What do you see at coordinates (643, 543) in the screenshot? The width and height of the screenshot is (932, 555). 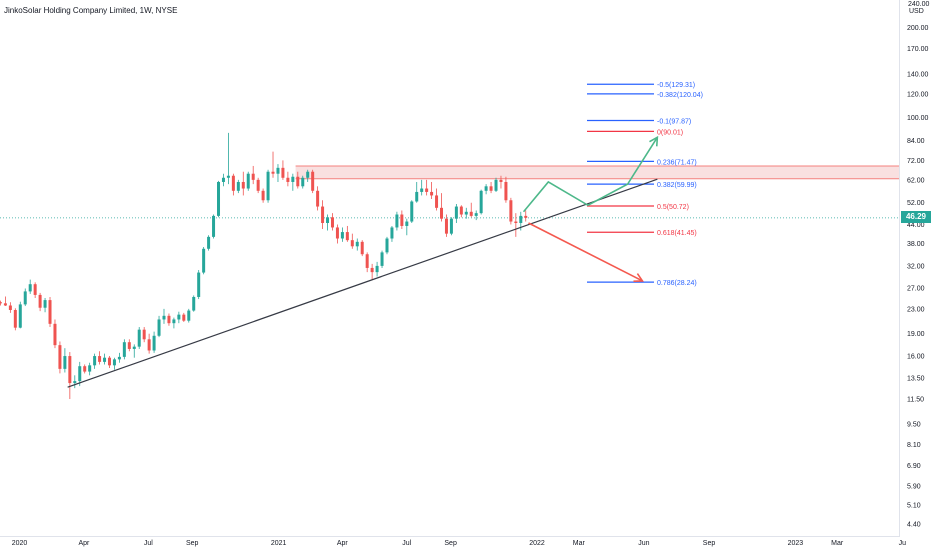 I see `time-axis-tick-10: Jun` at bounding box center [643, 543].